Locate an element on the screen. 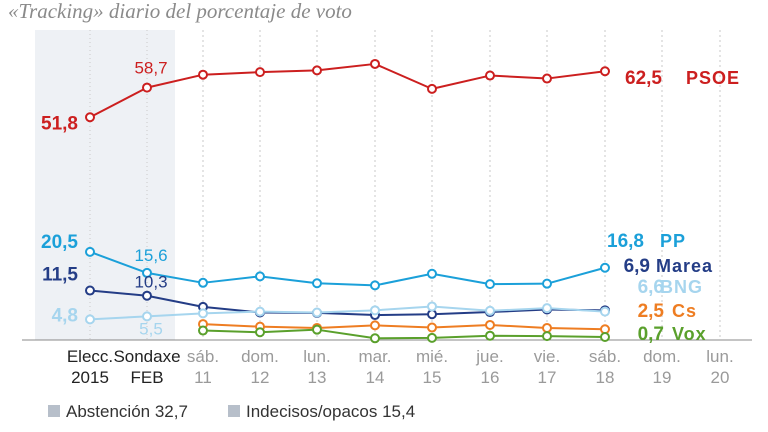 The width and height of the screenshot is (768, 432). chart-title: «Tracking» diario del porcentaje de voto is located at coordinates (180, 11).